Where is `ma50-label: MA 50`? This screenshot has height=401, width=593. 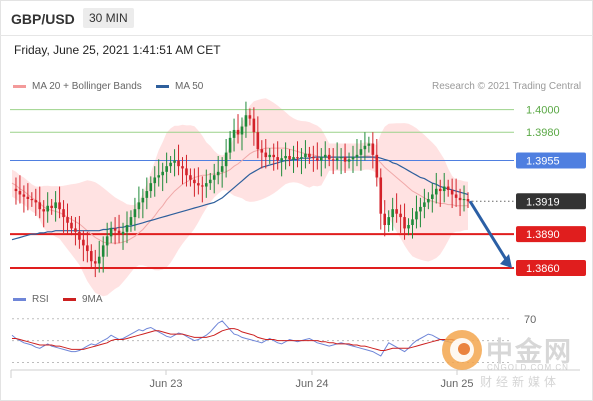 ma50-label: MA 50 is located at coordinates (189, 86).